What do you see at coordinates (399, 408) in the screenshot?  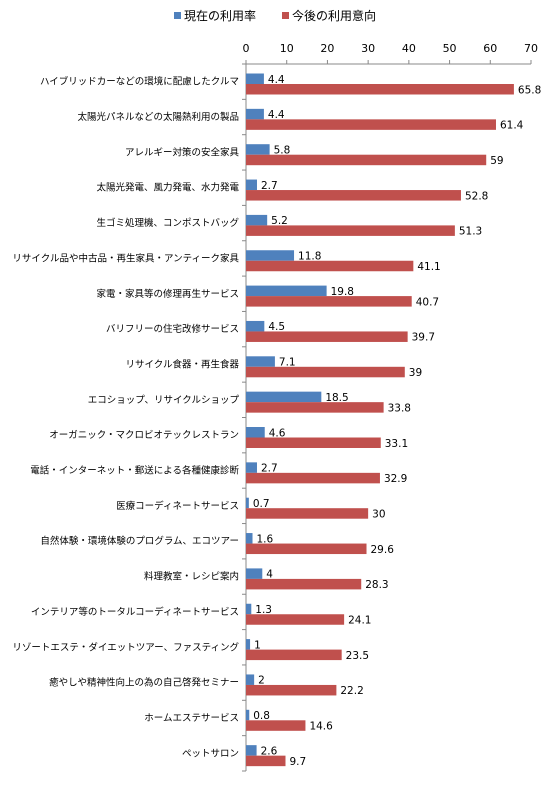 I see `data-label: 33.8` at bounding box center [399, 408].